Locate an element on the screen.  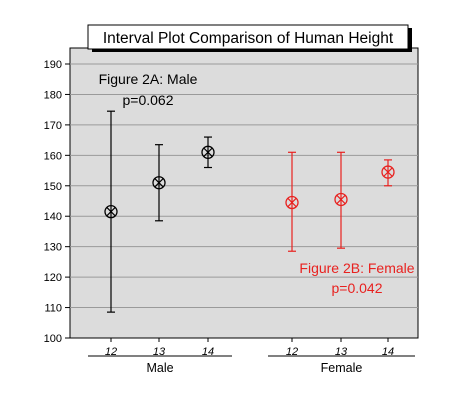
x-axis: 12 13 14 Male 12 13 14 Female is located at coordinates (251, 356).